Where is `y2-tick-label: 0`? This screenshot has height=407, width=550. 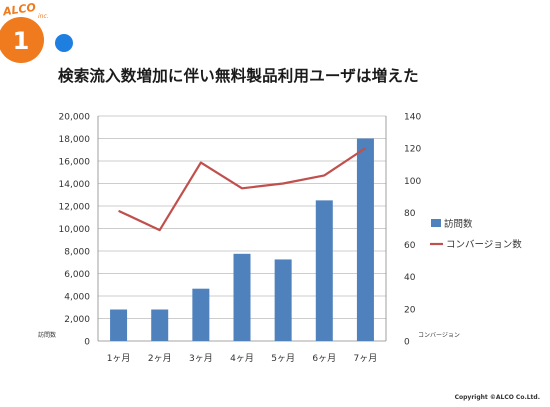 y2-tick-label: 0 is located at coordinates (407, 343).